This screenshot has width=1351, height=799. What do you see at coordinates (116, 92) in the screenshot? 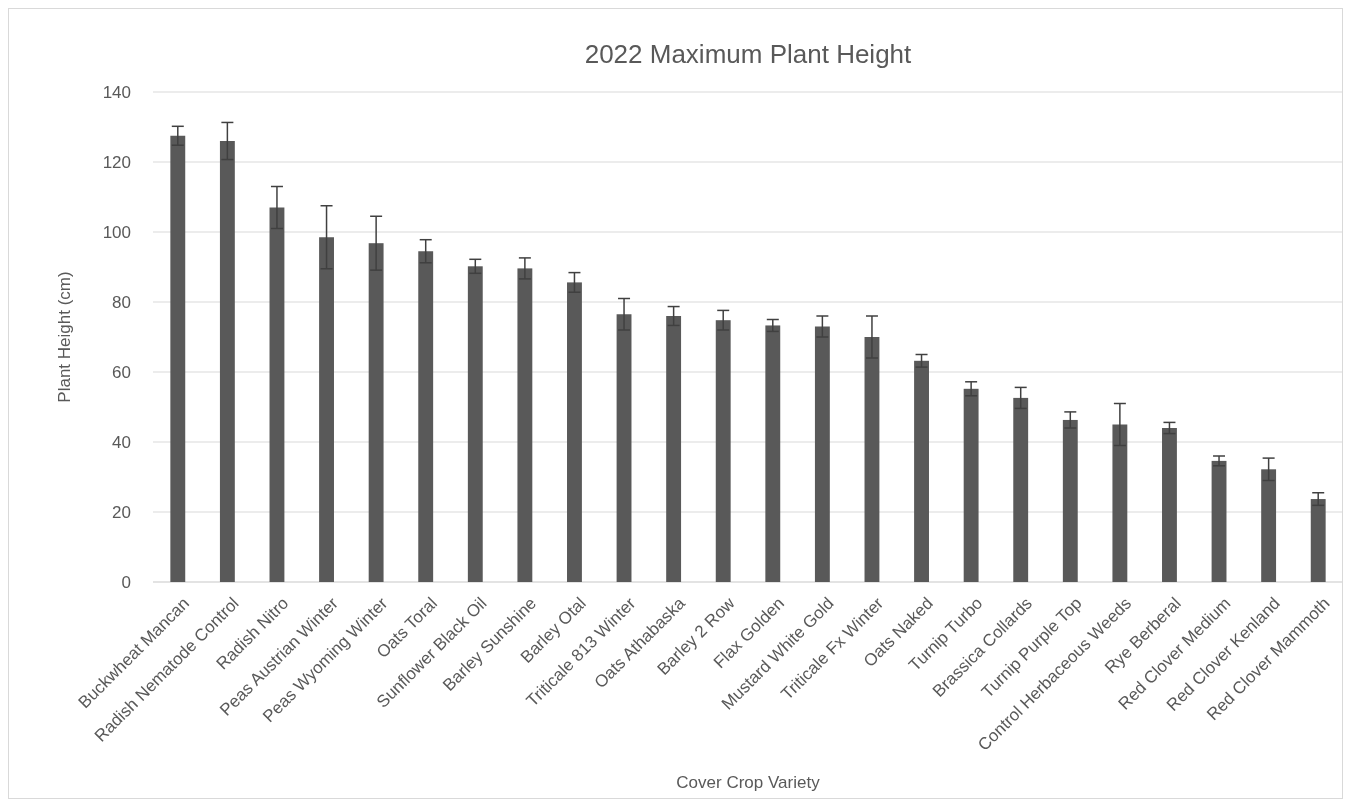
I see `y-tick-label: 140` at bounding box center [116, 92].